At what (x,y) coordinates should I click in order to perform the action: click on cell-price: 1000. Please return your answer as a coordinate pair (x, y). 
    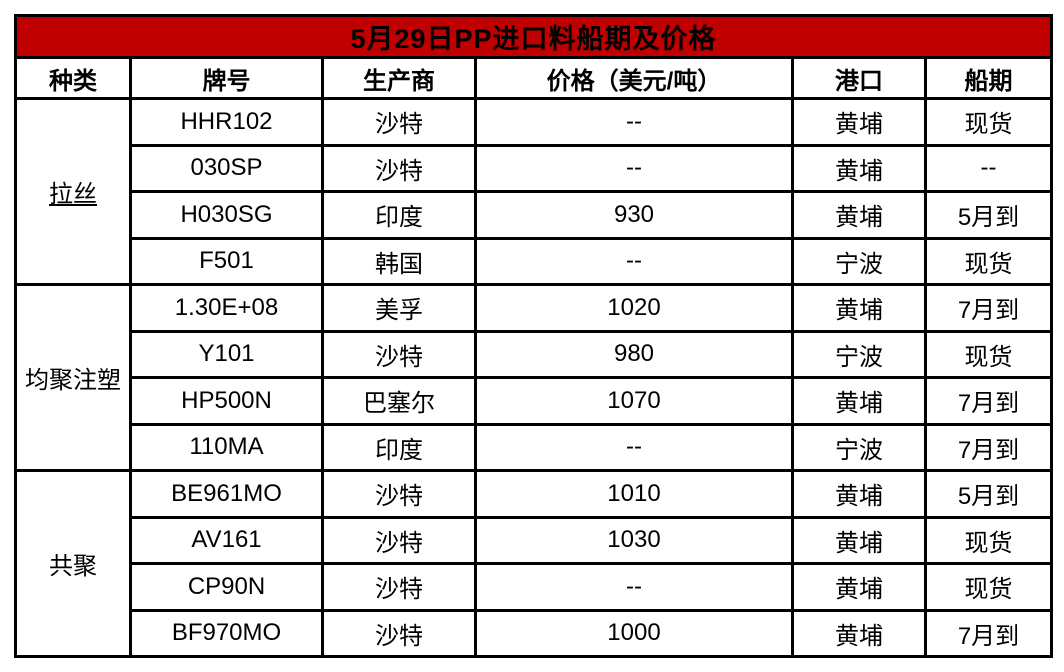
    Looking at the image, I should click on (634, 633).